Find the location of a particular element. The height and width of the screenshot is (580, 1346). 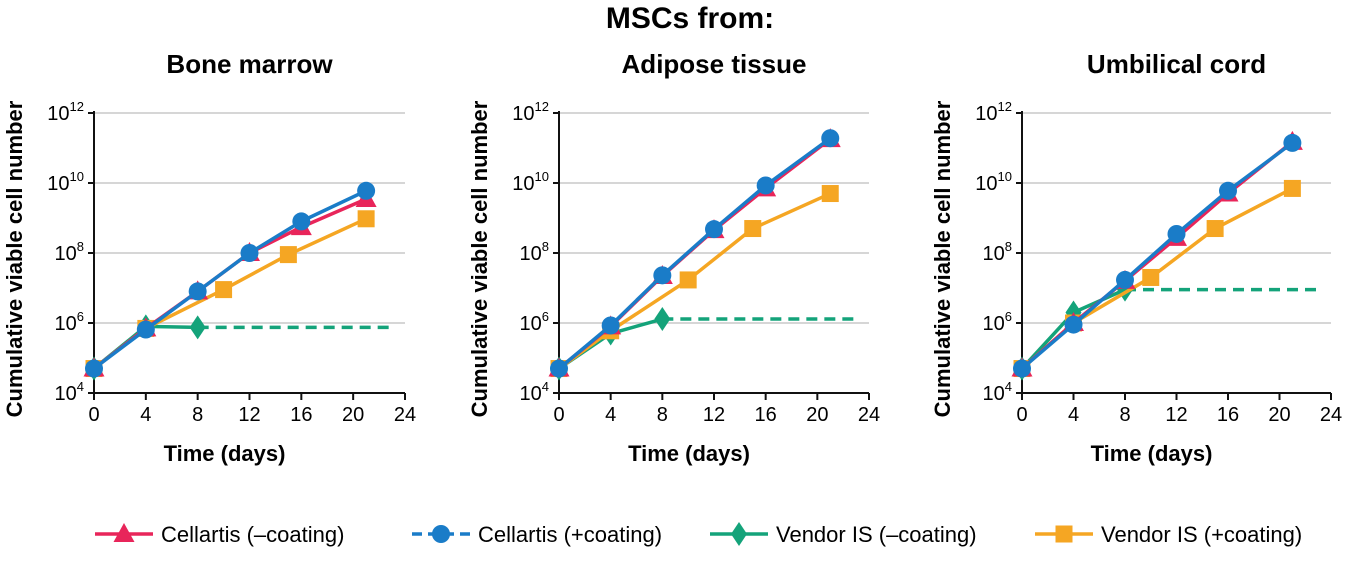

y-tick-exponent: 10 is located at coordinates (542, 176).